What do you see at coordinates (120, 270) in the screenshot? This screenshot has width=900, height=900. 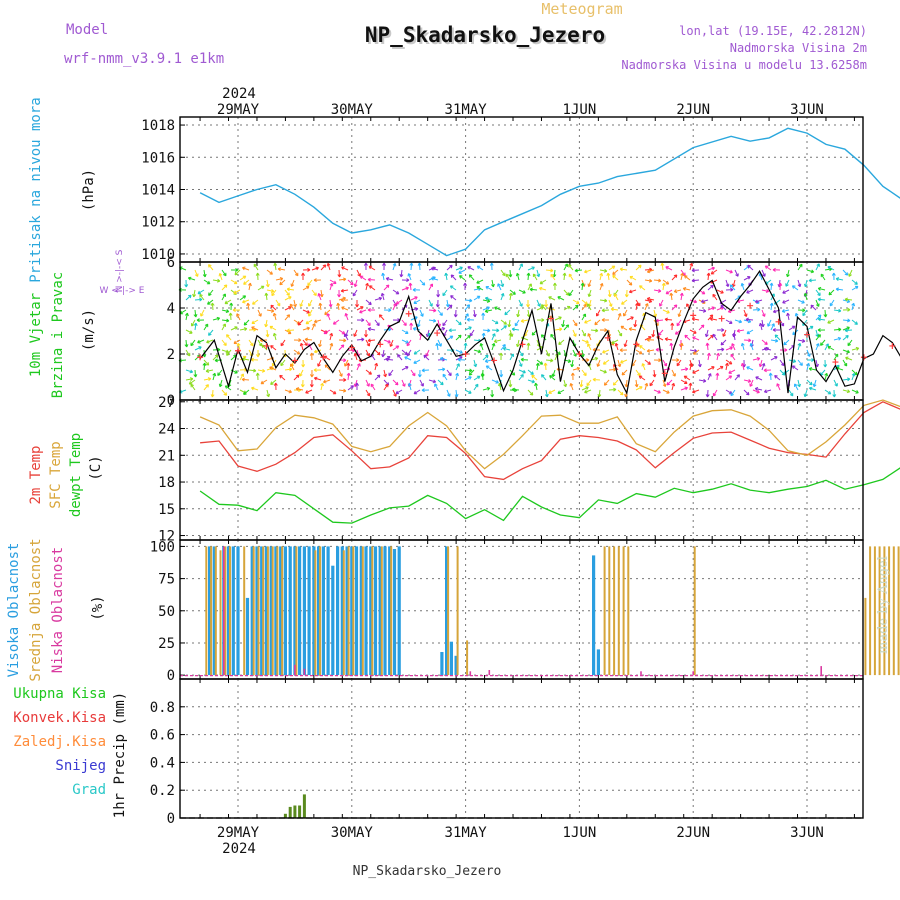 I see `compass-n: N >-|-< S` at bounding box center [120, 270].